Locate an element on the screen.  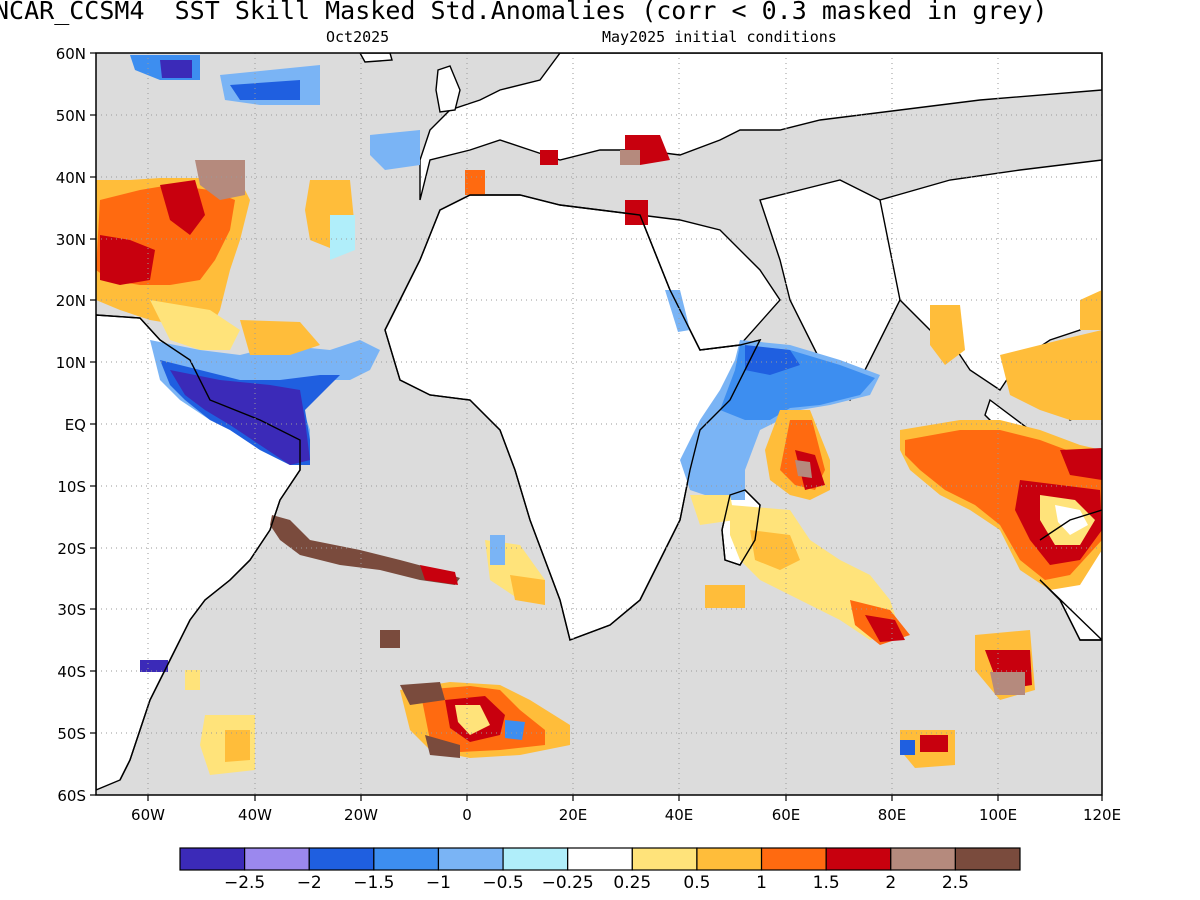
lat-label: 20N is located at coordinates (71, 301).